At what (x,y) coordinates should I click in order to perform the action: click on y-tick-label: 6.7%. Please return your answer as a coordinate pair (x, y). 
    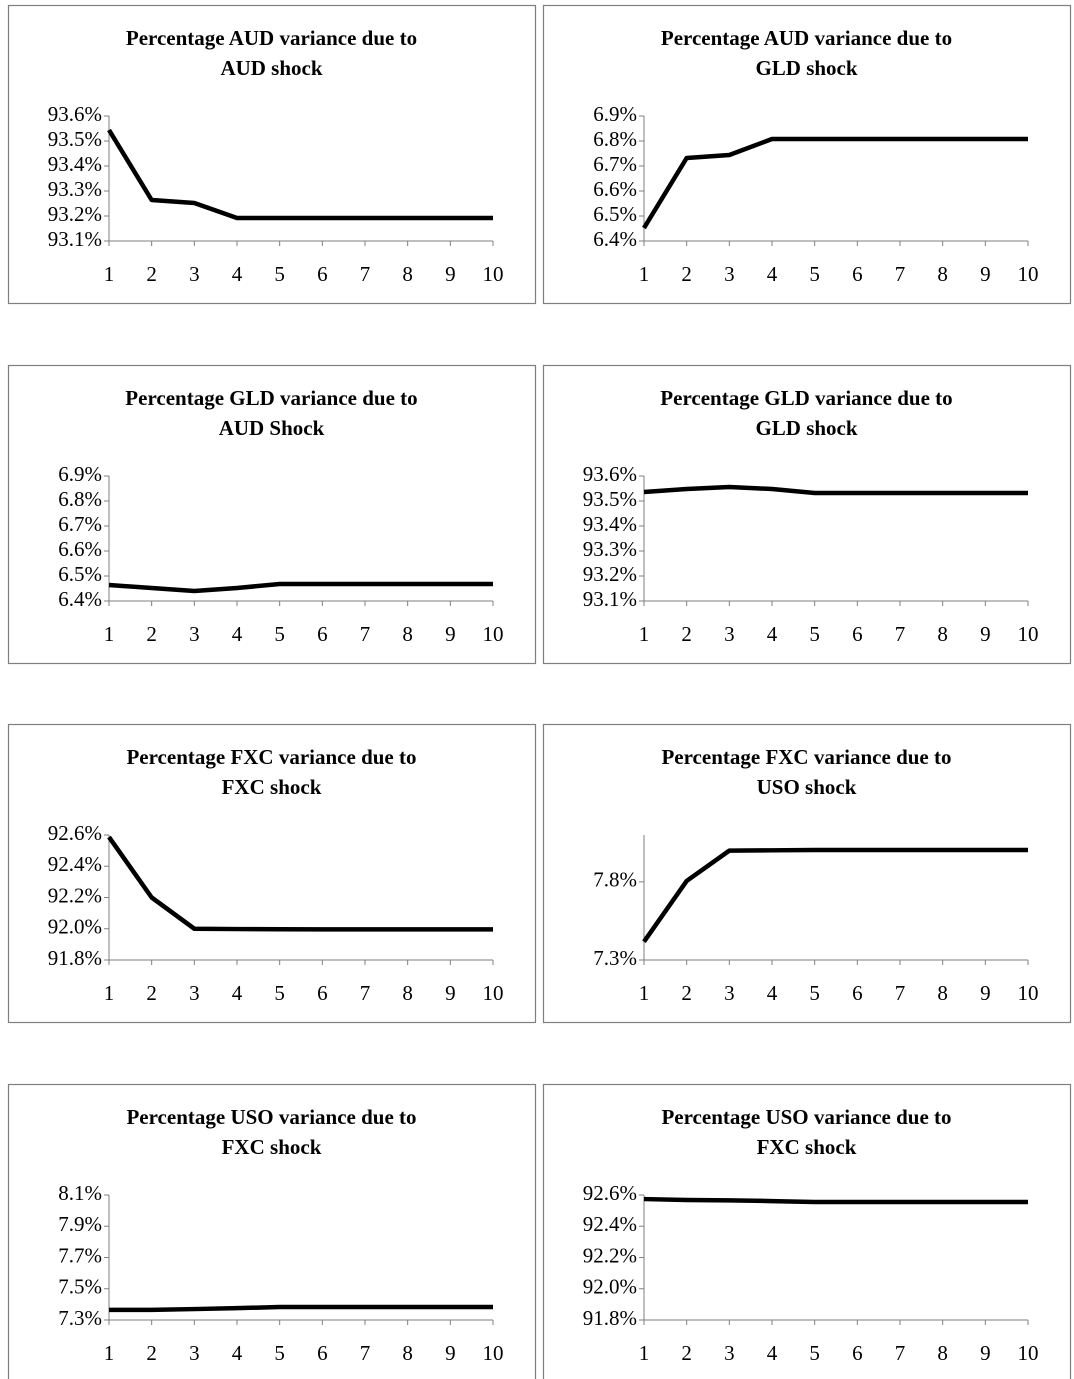
    Looking at the image, I should click on (80, 524).